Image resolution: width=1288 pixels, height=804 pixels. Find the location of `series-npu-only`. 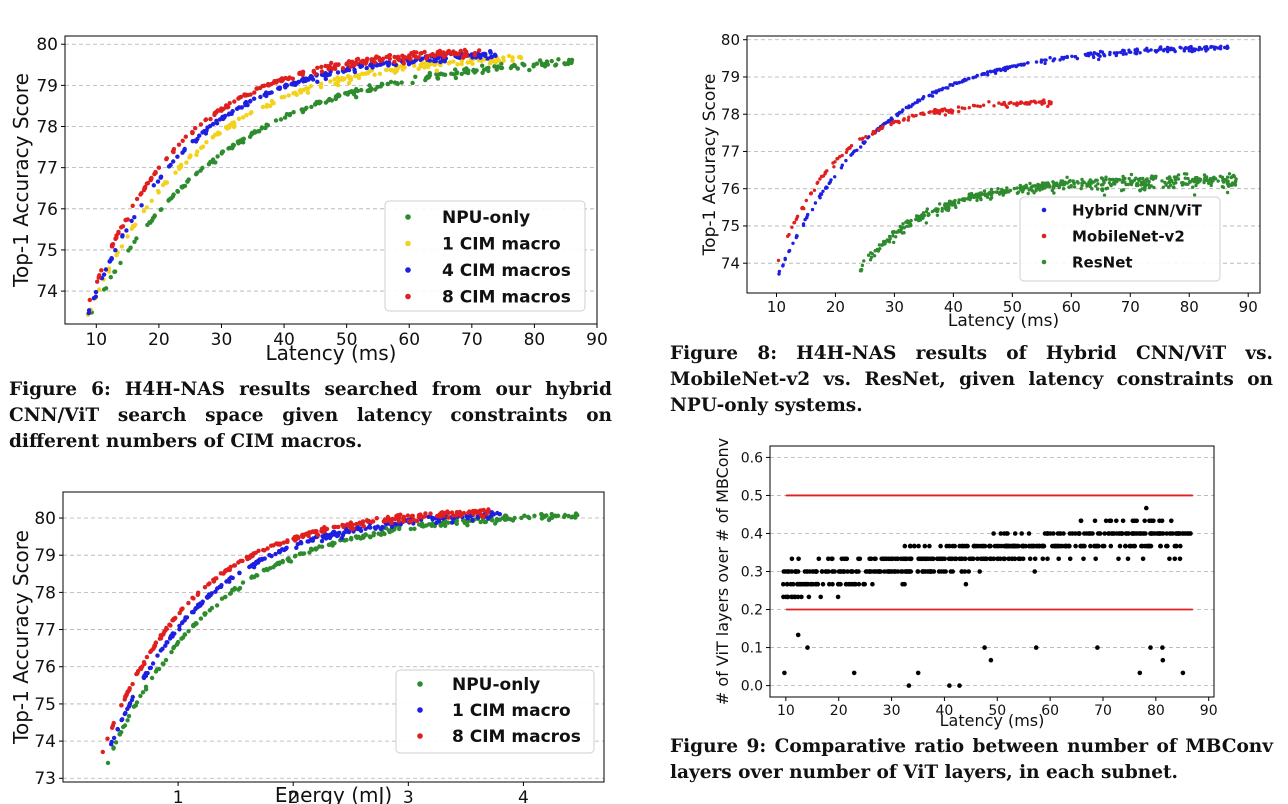

series-npu-only is located at coordinates (342, 638).